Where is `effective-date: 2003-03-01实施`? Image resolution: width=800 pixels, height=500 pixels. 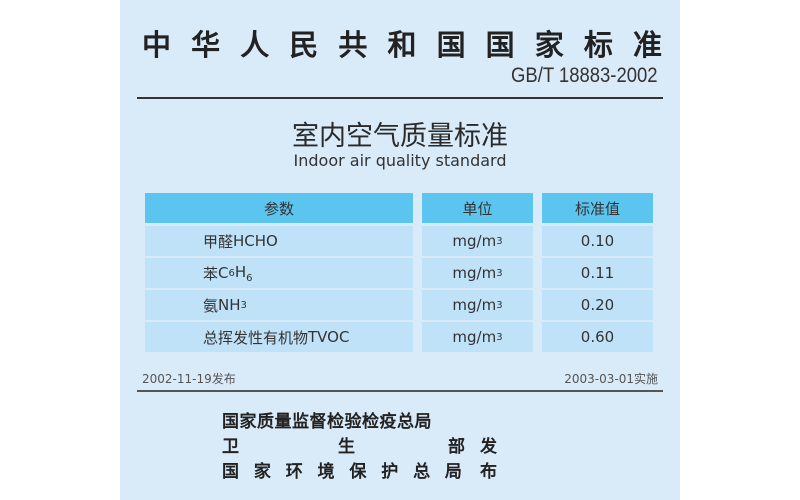
effective-date: 2003-03-01实施 is located at coordinates (611, 379).